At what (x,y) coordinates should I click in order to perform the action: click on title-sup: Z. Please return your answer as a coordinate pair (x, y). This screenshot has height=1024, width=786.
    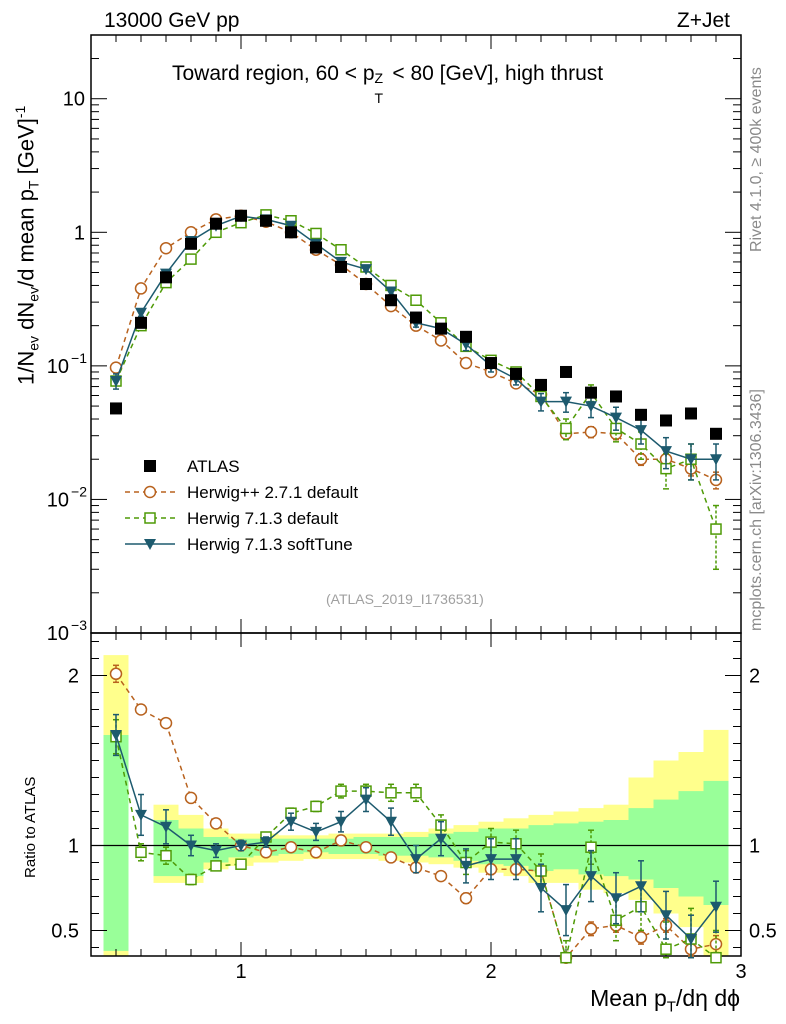
    Looking at the image, I should click on (379, 78).